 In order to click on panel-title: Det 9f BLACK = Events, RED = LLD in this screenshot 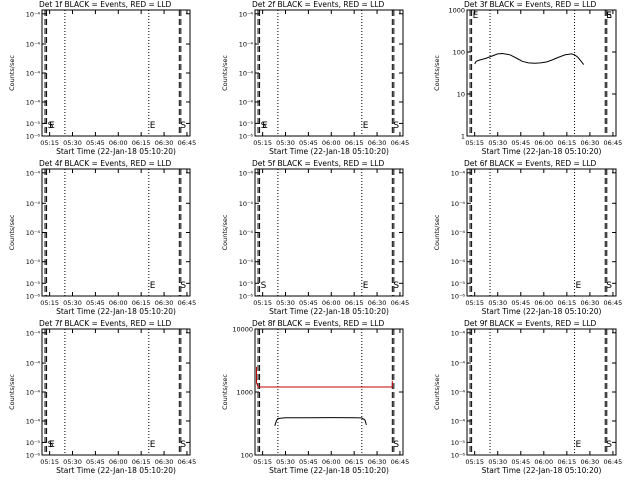, I will do `click(530, 323)`.